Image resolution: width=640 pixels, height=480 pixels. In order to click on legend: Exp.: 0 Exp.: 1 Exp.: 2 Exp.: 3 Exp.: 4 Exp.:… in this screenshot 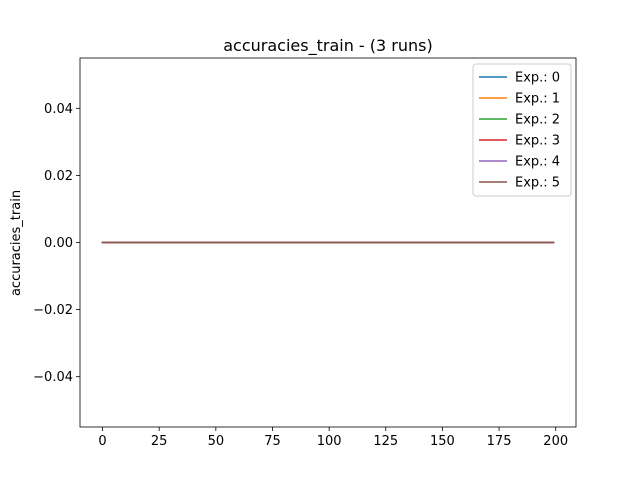, I will do `click(522, 130)`.